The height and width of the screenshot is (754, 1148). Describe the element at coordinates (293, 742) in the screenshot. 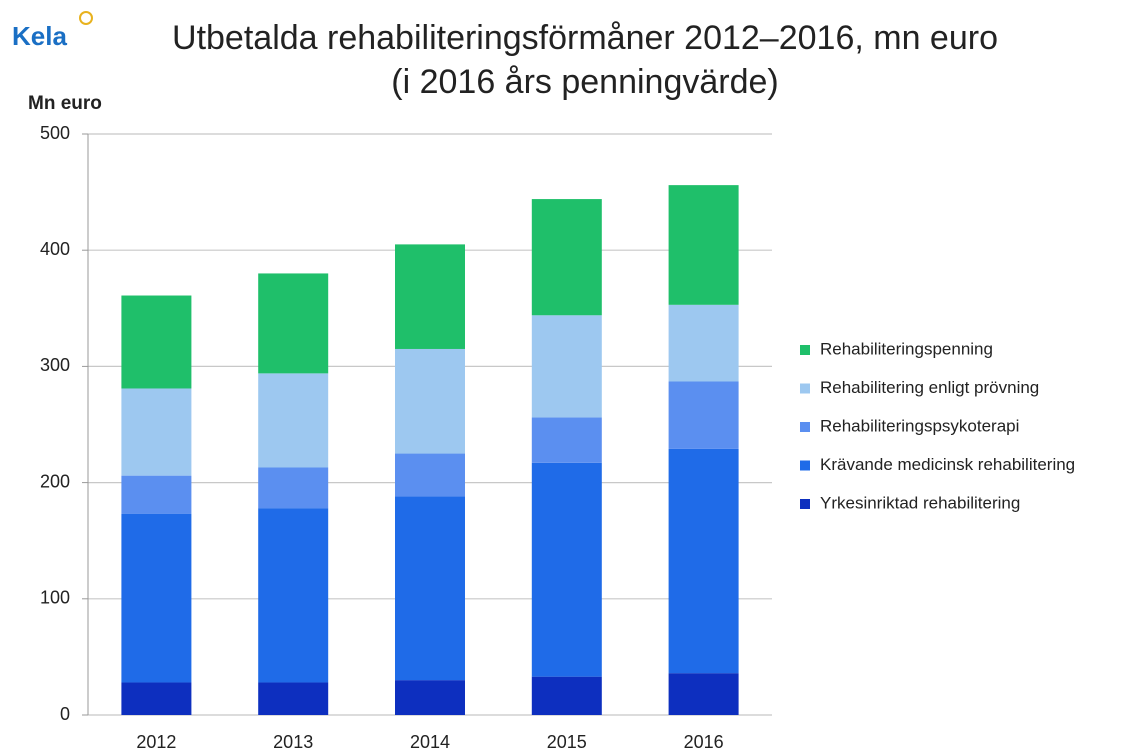

I see `x-tick-label: 2013` at that location.